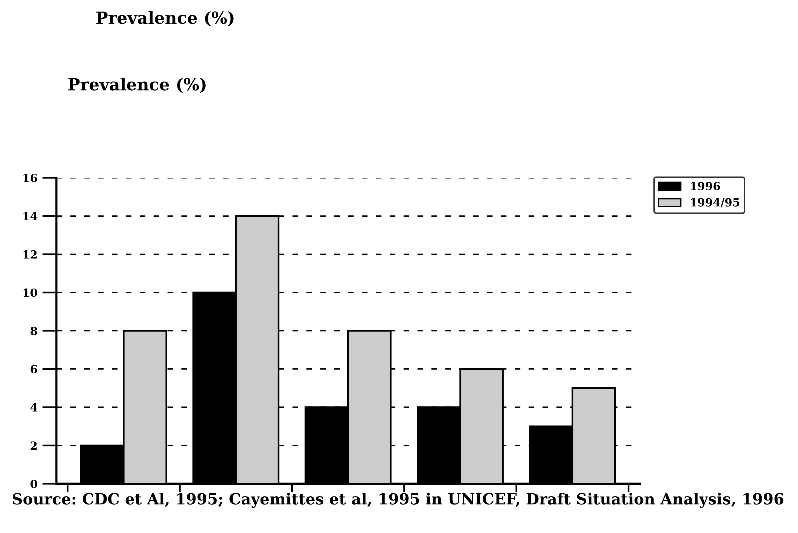 Image resolution: width=798 pixels, height=533 pixels. I want to click on y-tick-label: 14, so click(31, 216).